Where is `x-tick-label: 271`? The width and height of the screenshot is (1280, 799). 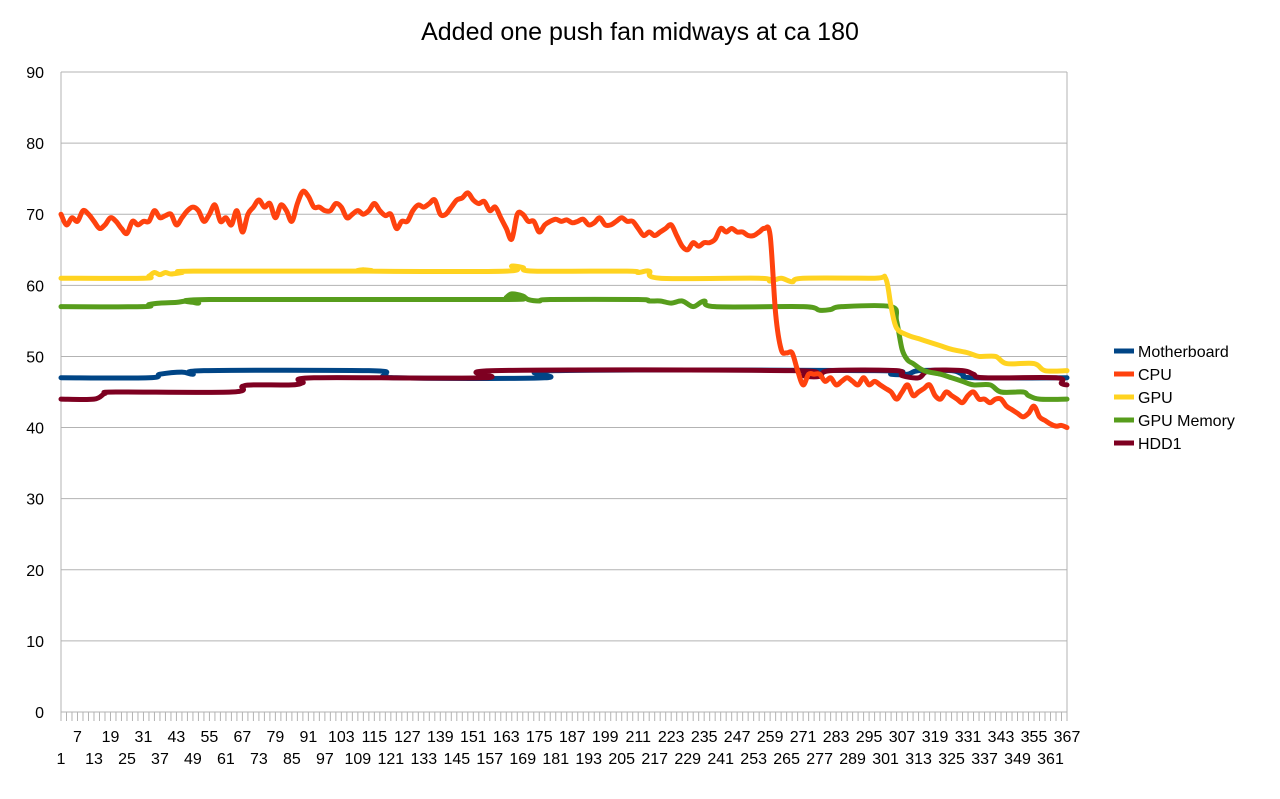 x-tick-label: 271 is located at coordinates (803, 737).